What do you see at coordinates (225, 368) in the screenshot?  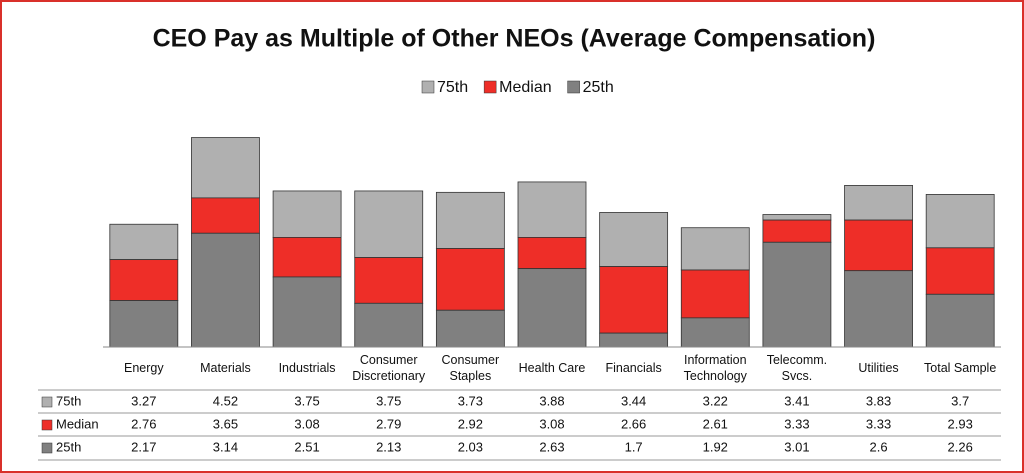 I see `x-tick-label: Materials` at bounding box center [225, 368].